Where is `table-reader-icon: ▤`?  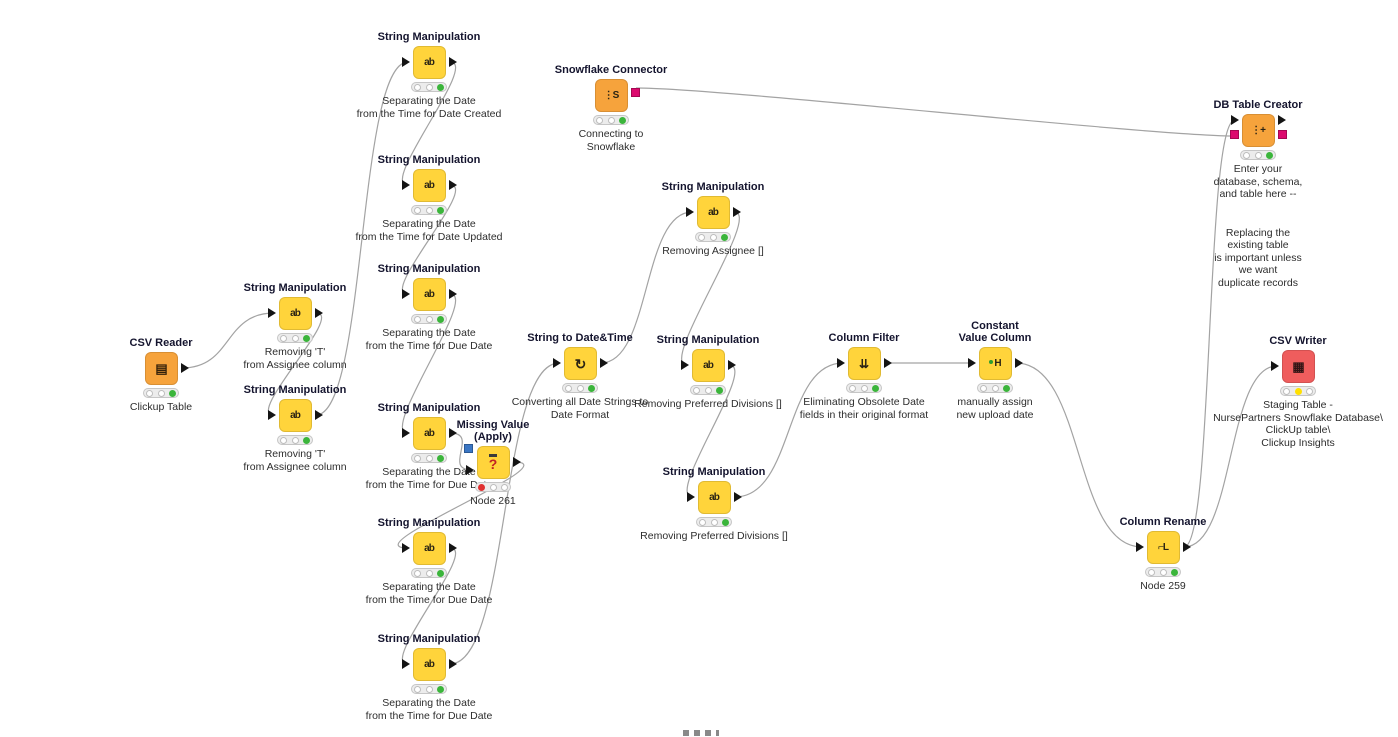 table-reader-icon: ▤ is located at coordinates (161, 368).